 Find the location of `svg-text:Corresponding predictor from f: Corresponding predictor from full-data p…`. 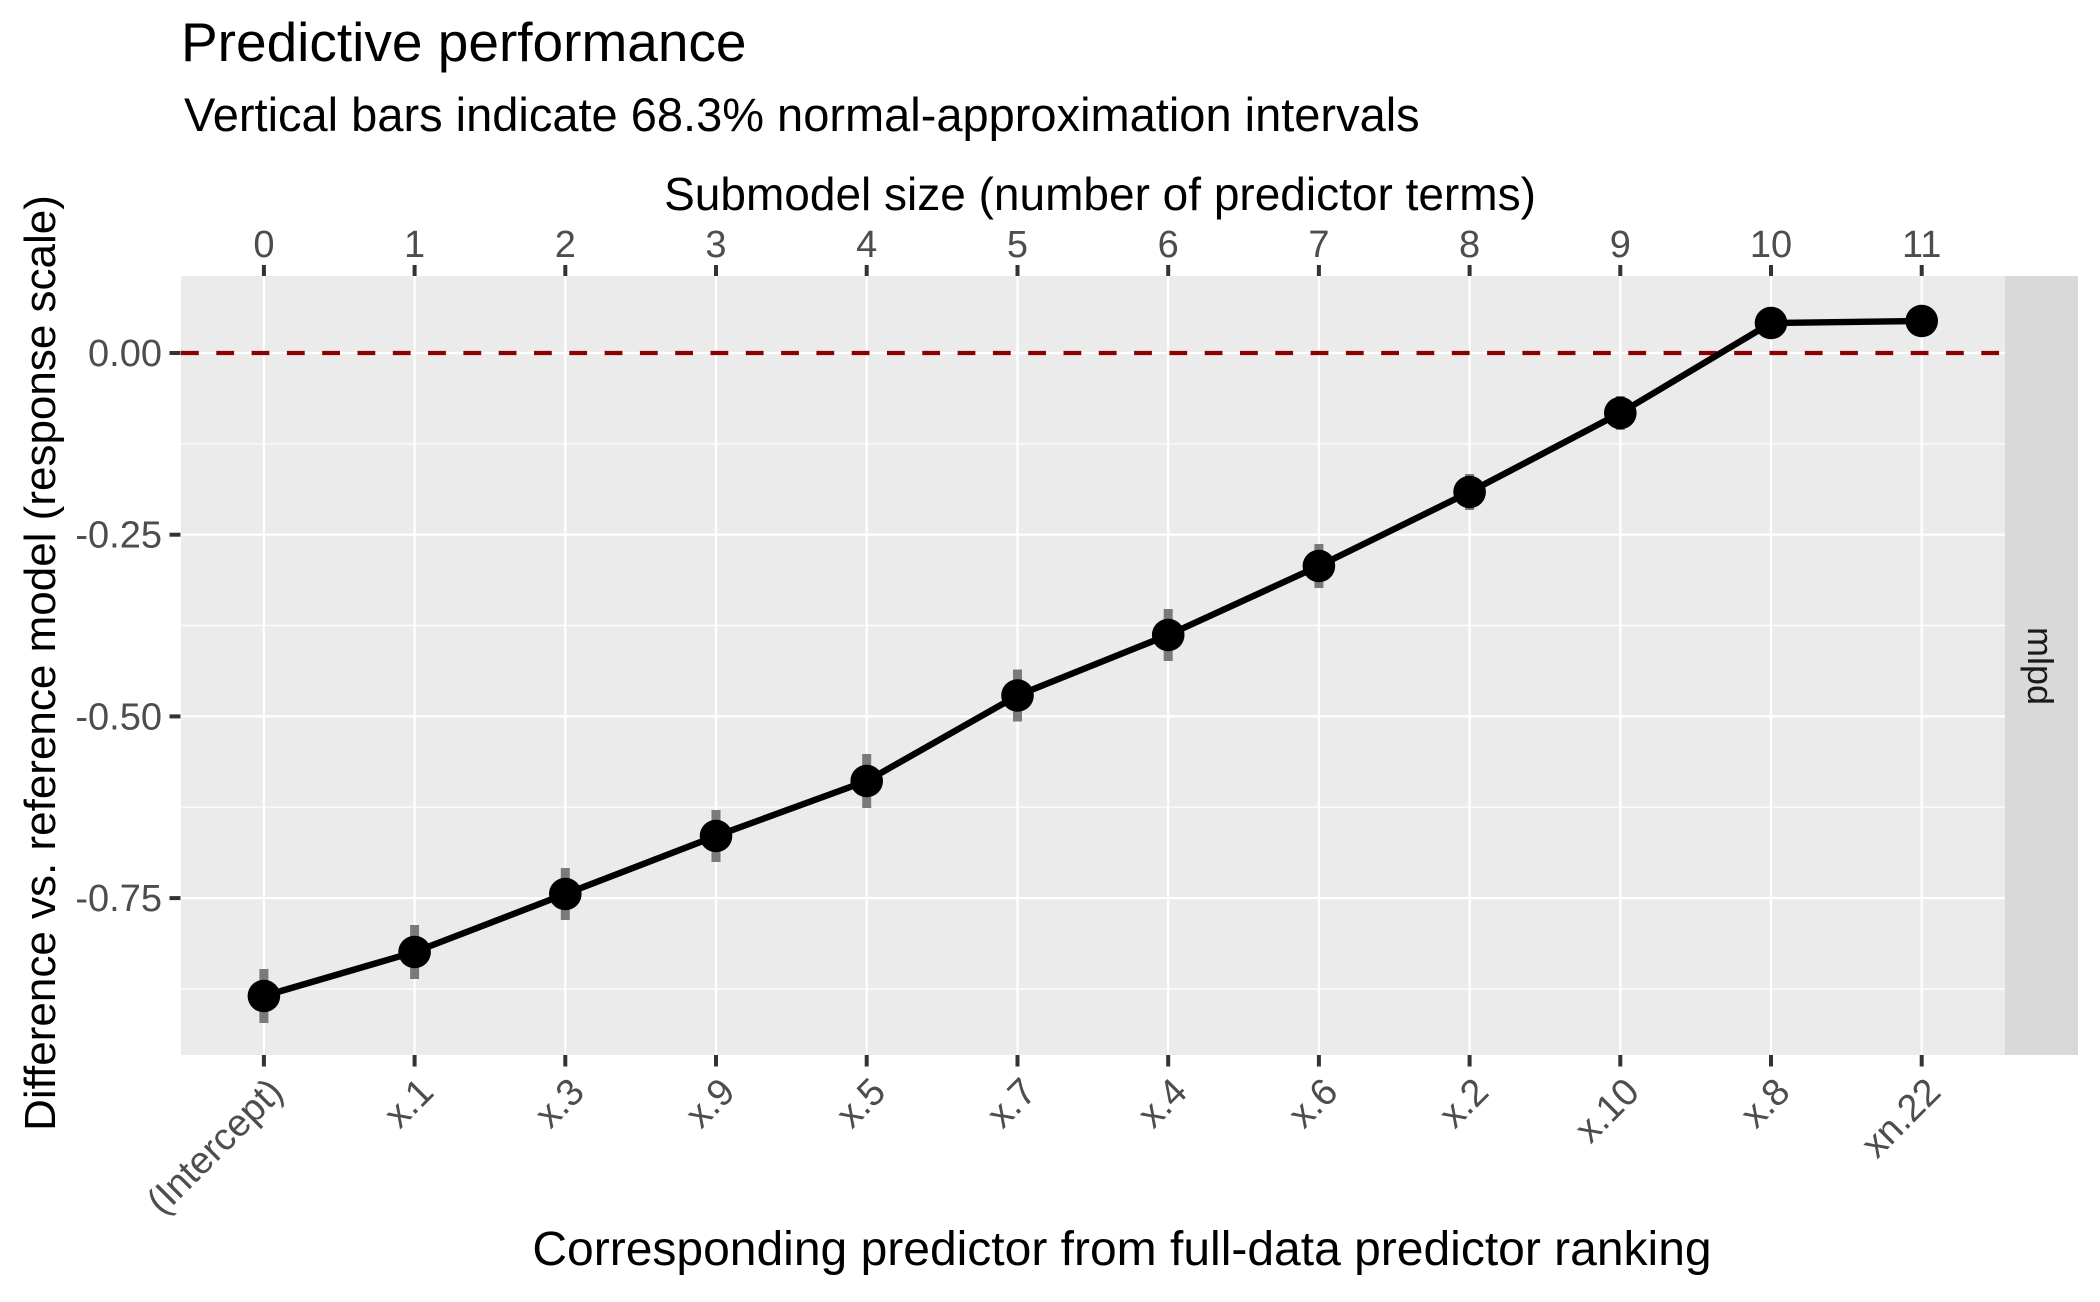

svg-text:Corresponding predictor from f: Corresponding predictor from full-data p… is located at coordinates (1121, 1249).